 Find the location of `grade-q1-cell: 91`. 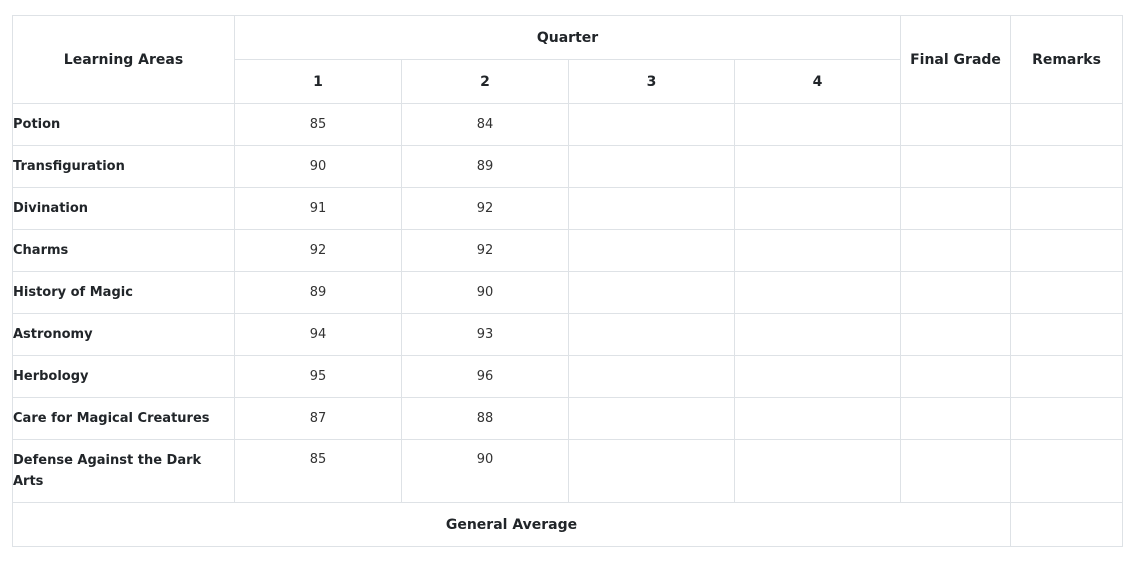

grade-q1-cell: 91 is located at coordinates (318, 208).